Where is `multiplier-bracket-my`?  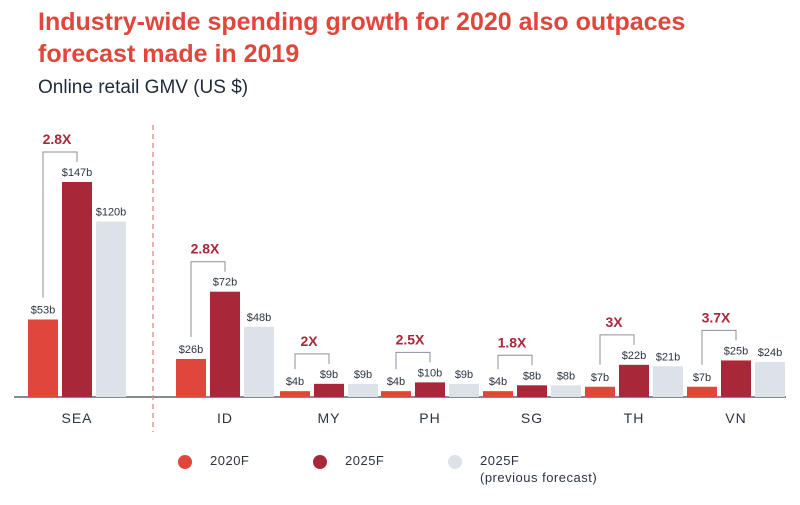 multiplier-bracket-my is located at coordinates (312, 361).